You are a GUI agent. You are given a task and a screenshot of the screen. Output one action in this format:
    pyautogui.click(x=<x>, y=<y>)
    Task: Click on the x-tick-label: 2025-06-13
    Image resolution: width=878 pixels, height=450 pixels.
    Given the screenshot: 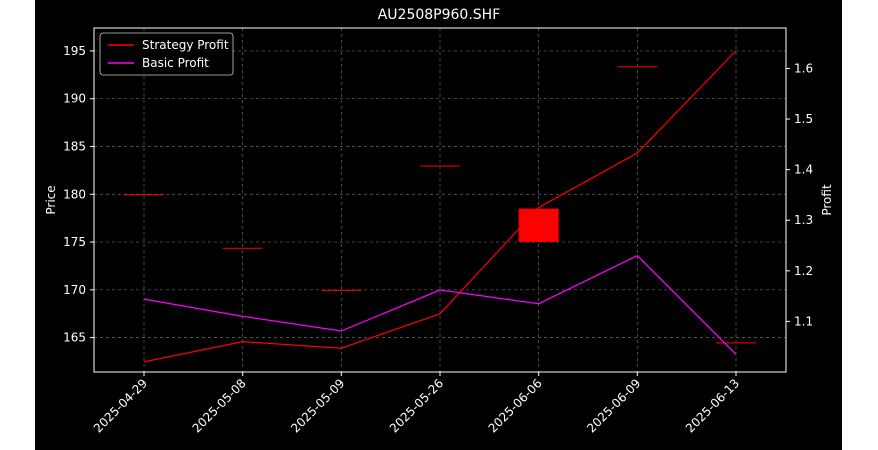 What is the action you would take?
    pyautogui.click(x=712, y=405)
    